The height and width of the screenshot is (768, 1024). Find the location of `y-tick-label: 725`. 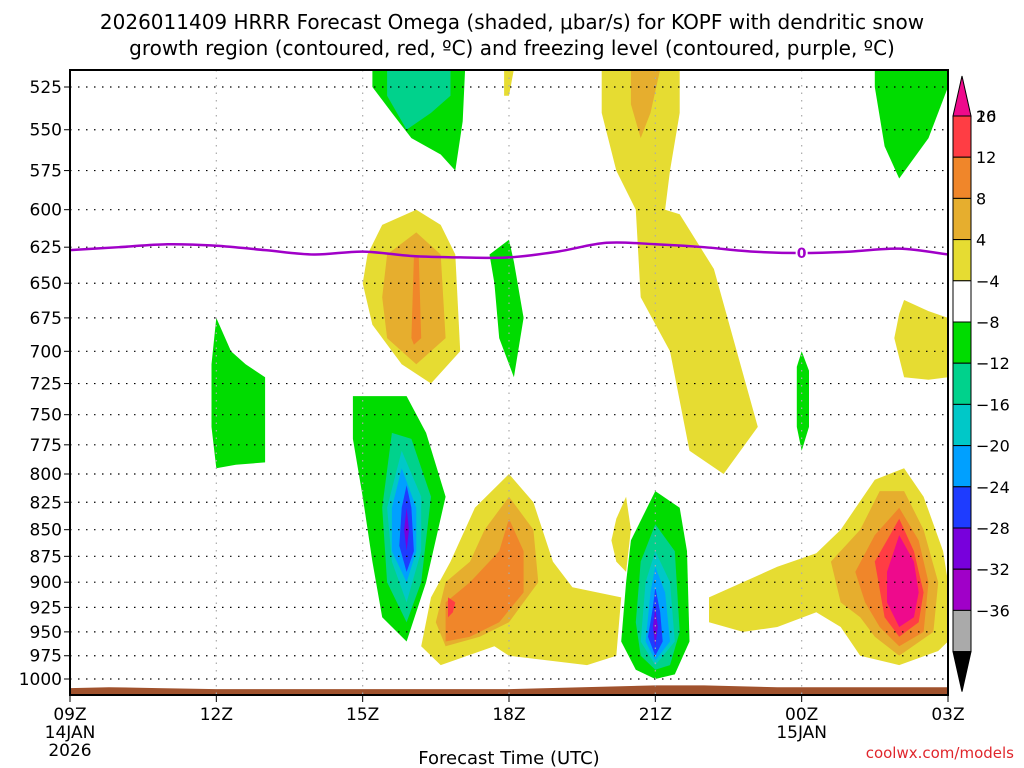

y-tick-label: 725 is located at coordinates (46, 385).